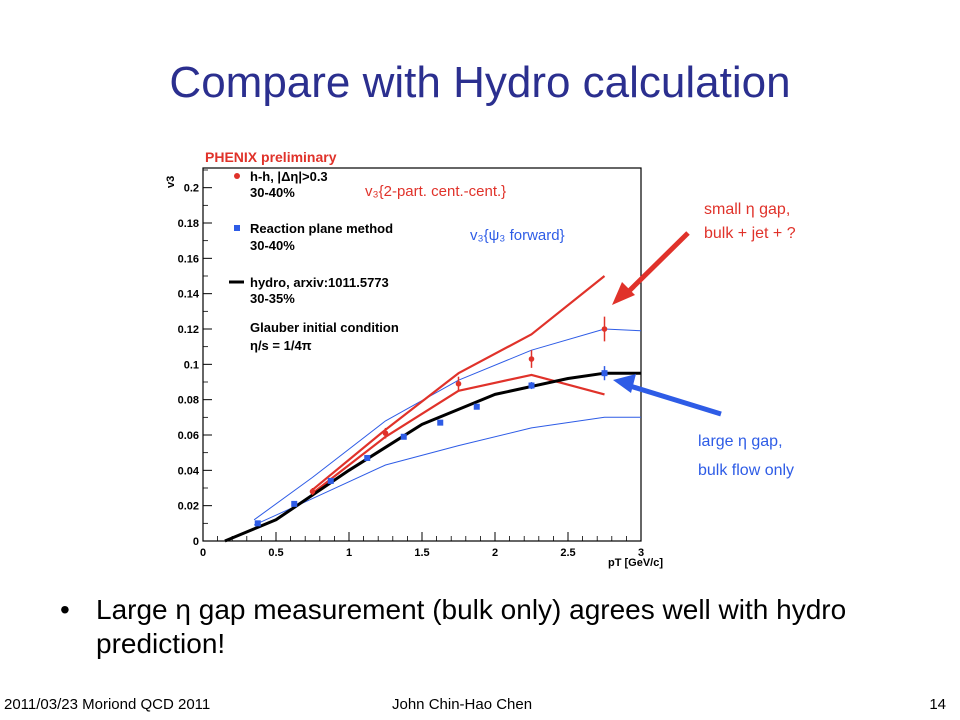 The height and width of the screenshot is (720, 960). Describe the element at coordinates (421, 553) in the screenshot. I see `x-tick-label: 1.5` at that location.